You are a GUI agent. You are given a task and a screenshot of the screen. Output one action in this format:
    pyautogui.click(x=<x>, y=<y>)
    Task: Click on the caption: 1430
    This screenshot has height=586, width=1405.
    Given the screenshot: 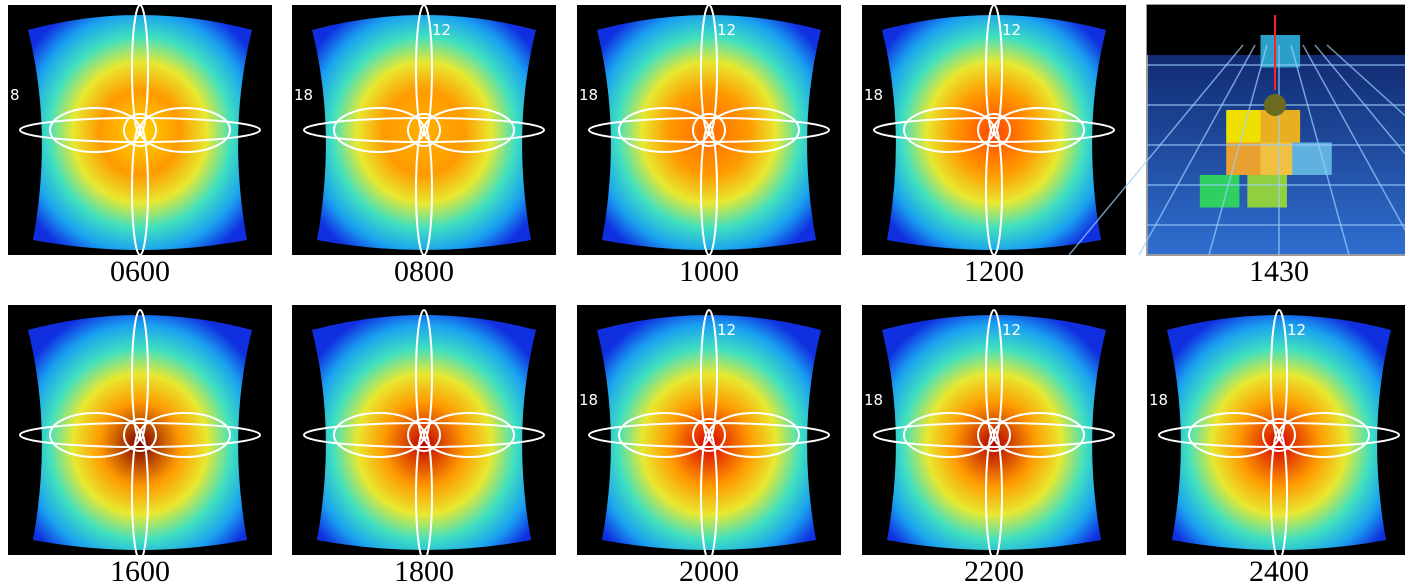 What is the action you would take?
    pyautogui.click(x=1279, y=271)
    